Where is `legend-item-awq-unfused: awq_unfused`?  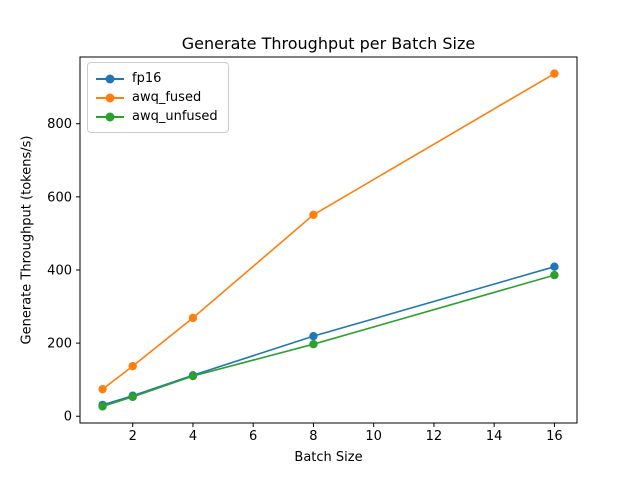
legend-item-awq-unfused: awq_unfused is located at coordinates (157, 116).